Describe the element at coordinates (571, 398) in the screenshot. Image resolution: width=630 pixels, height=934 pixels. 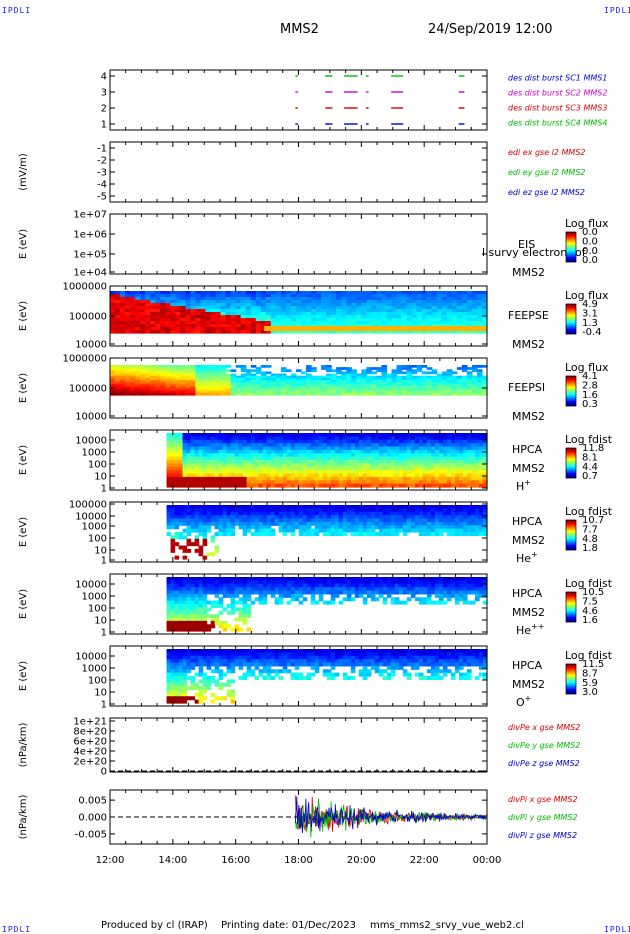
I see `colorbar-segment-feepsi` at that location.